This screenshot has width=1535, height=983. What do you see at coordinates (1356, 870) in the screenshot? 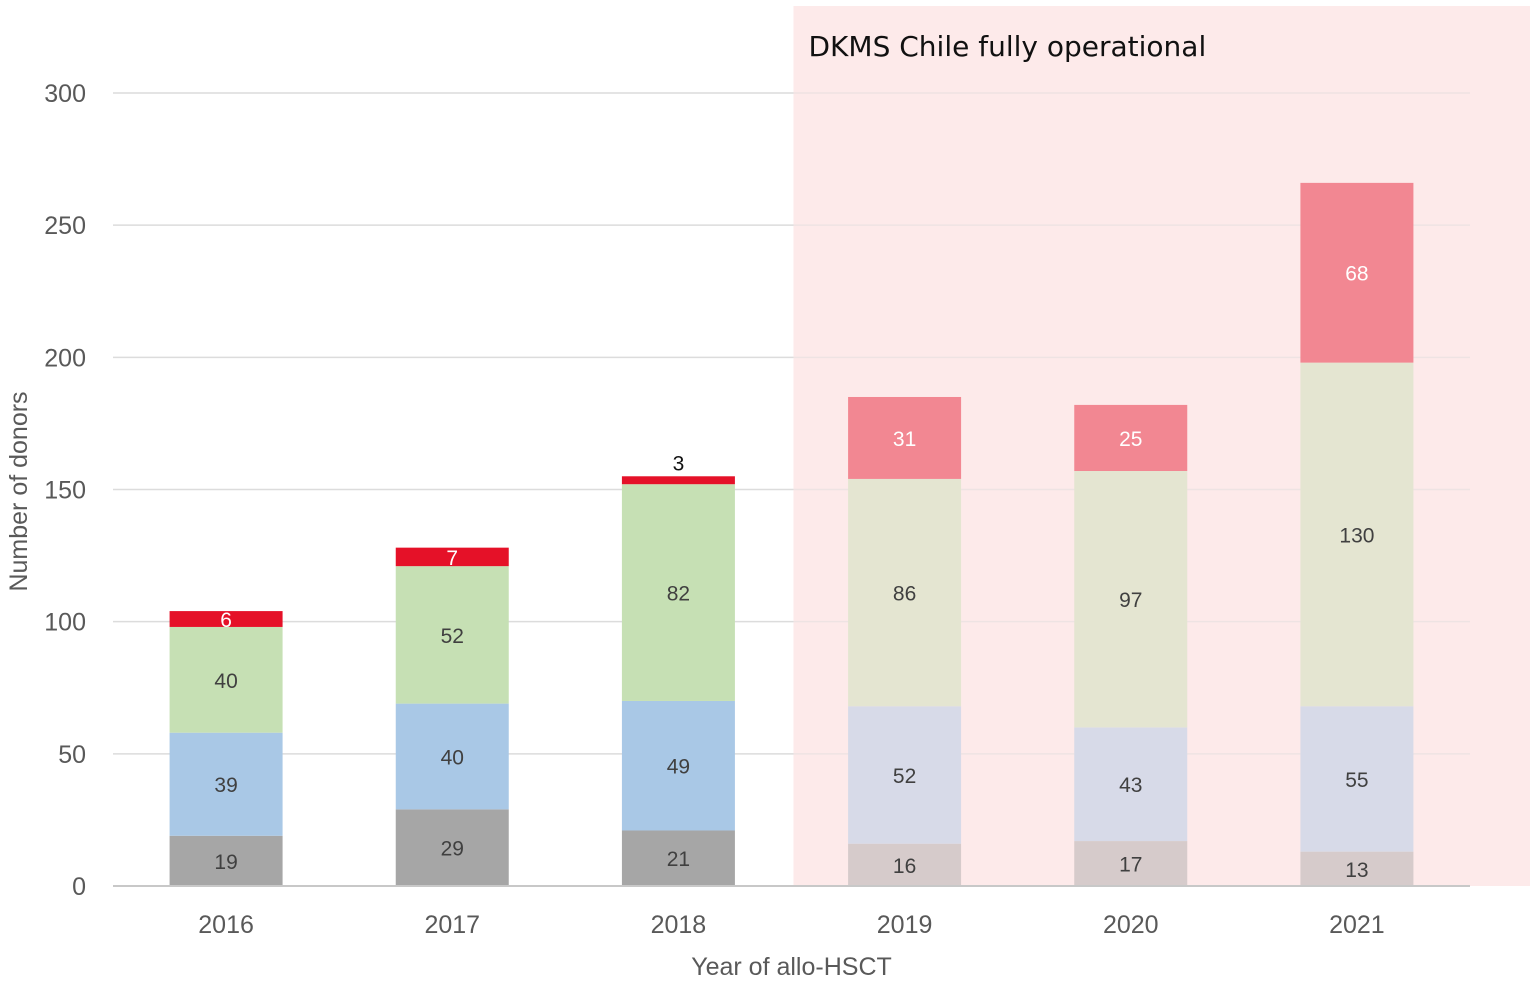
I see `data-label: 13` at bounding box center [1356, 870].